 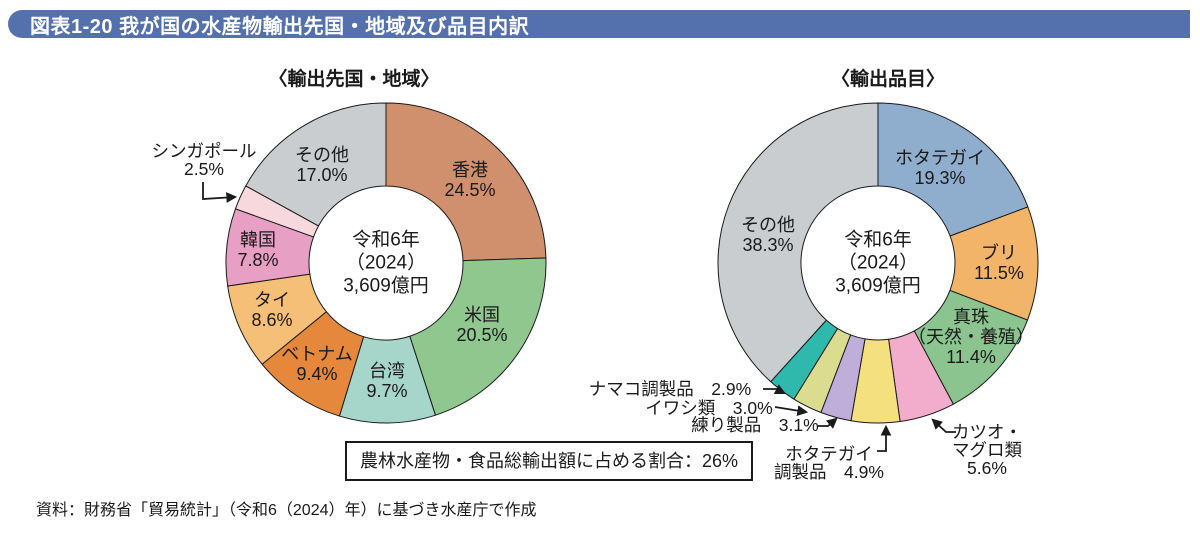 I want to click on leader-line-ナマコ調製品, so click(x=774, y=389).